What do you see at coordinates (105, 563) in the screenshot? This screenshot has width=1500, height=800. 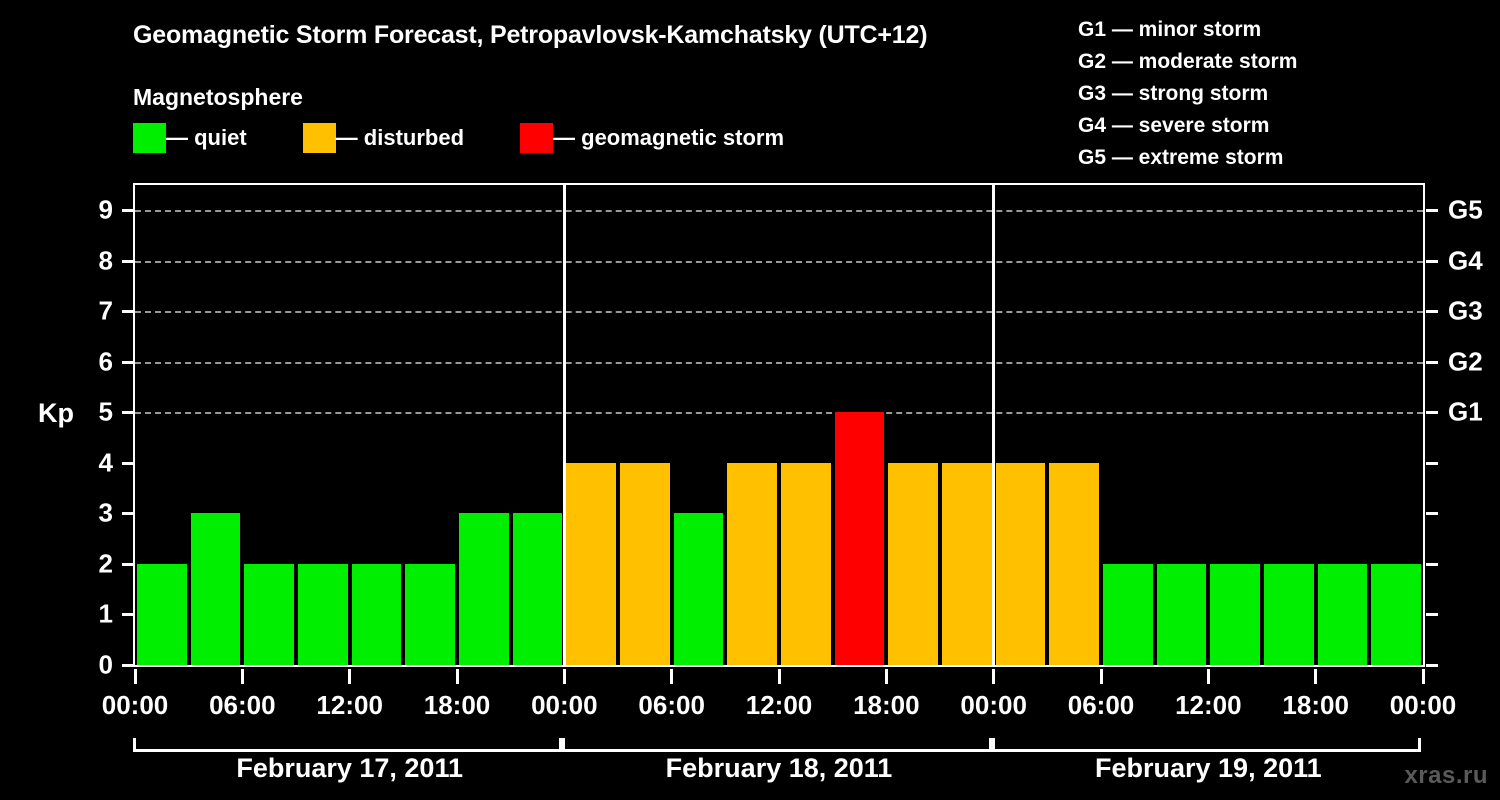 I see `y-tick-label-2: 2` at bounding box center [105, 563].